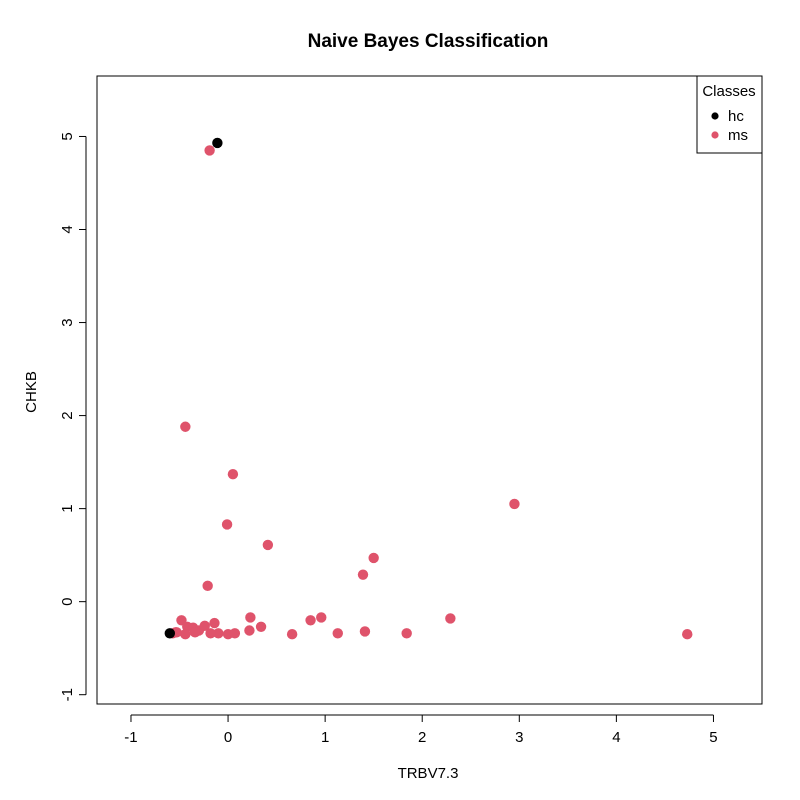 This screenshot has width=800, height=800. I want to click on x-tick-label: 4, so click(616, 737).